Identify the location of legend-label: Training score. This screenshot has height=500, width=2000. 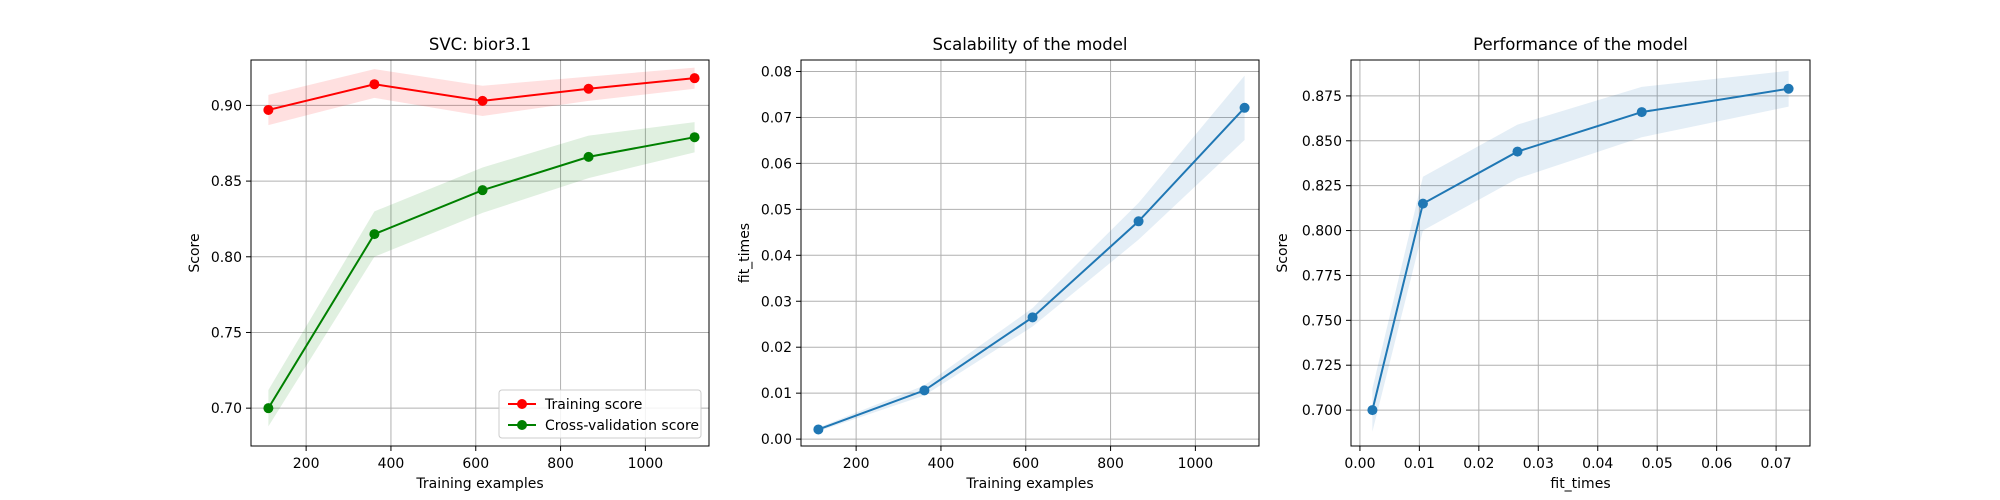
(593, 405).